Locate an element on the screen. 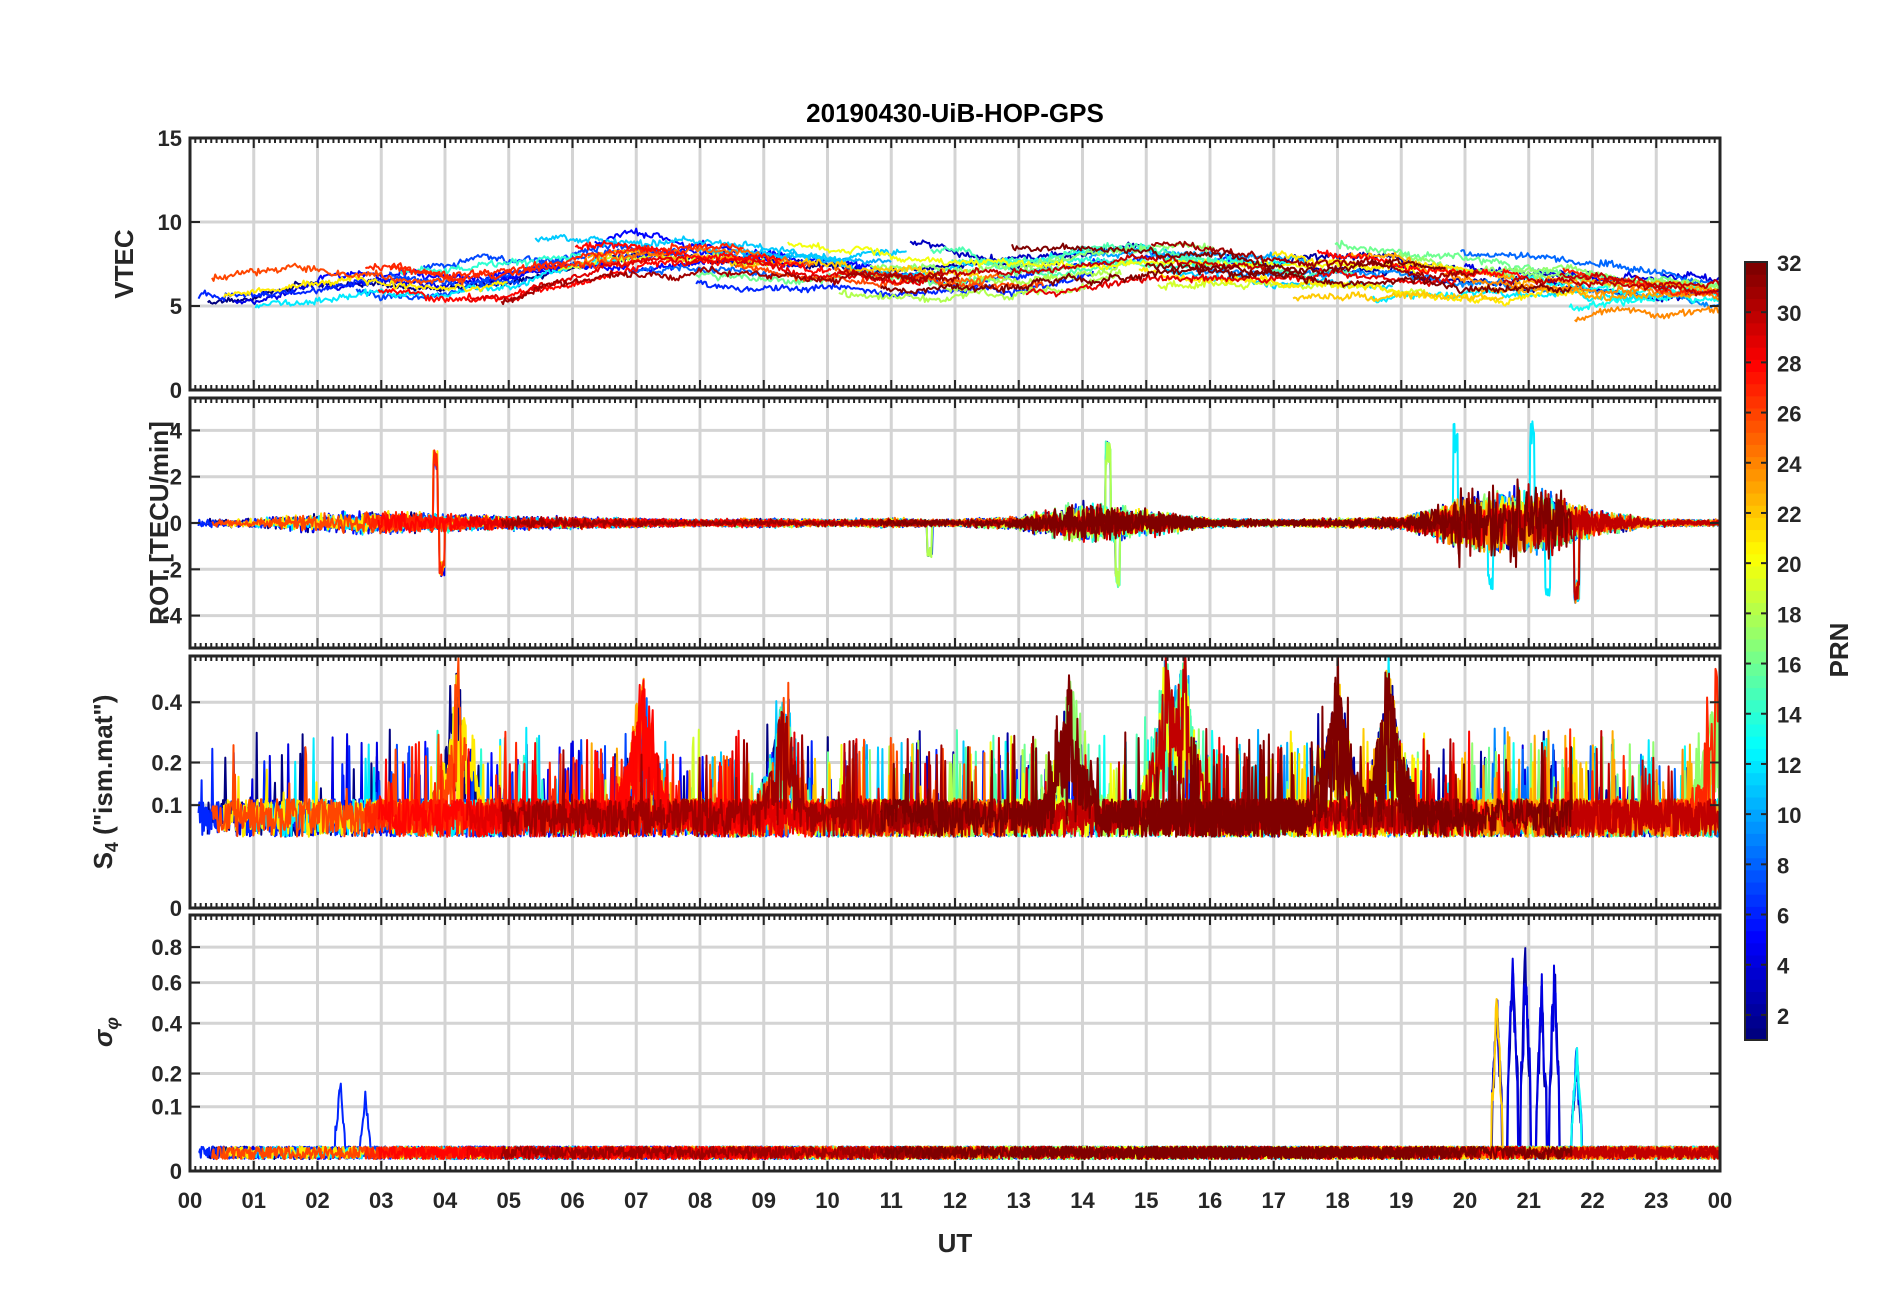  sigma-phi-axis-label: σφ is located at coordinates (105, 1032).